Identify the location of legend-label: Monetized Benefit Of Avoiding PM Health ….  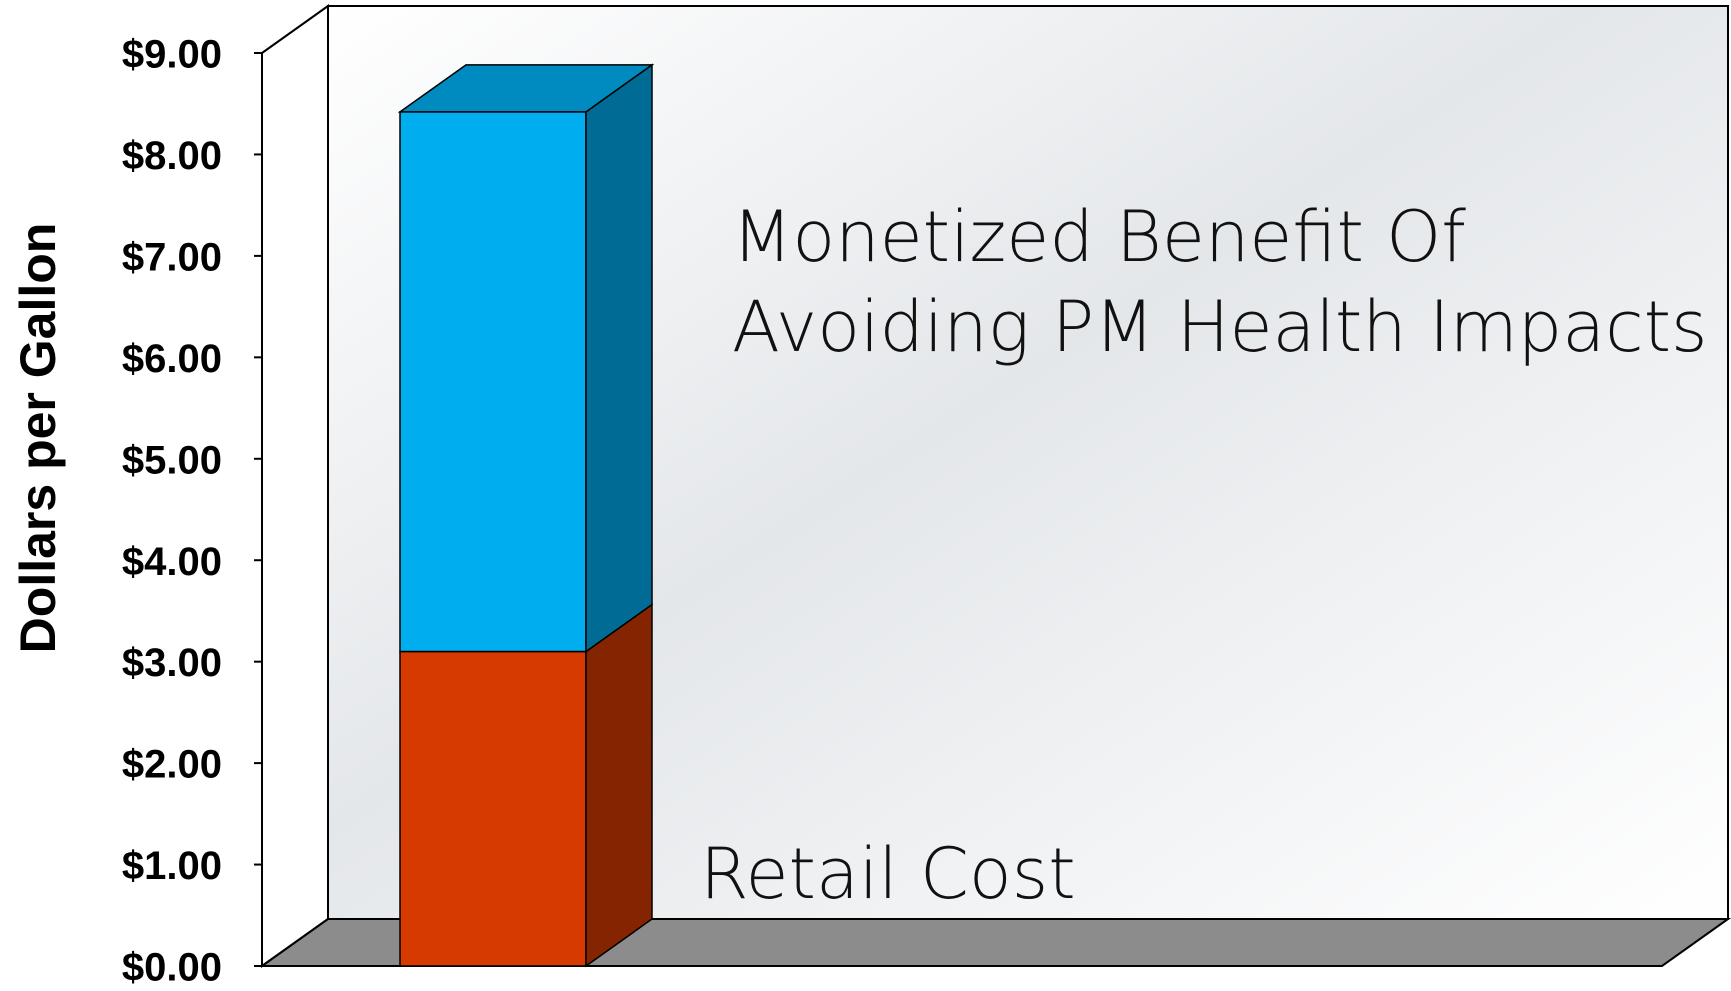
(1220, 281).